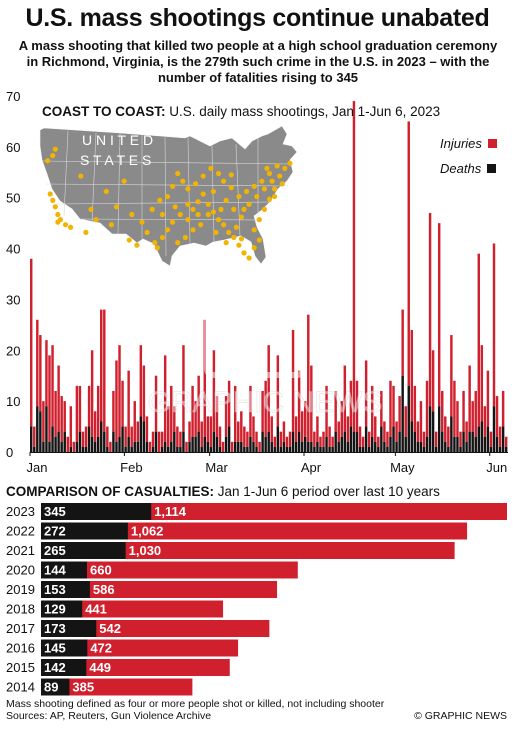 Image resolution: width=515 pixels, height=729 pixels. Describe the element at coordinates (64, 667) in the screenshot. I see `deaths-bar` at that location.